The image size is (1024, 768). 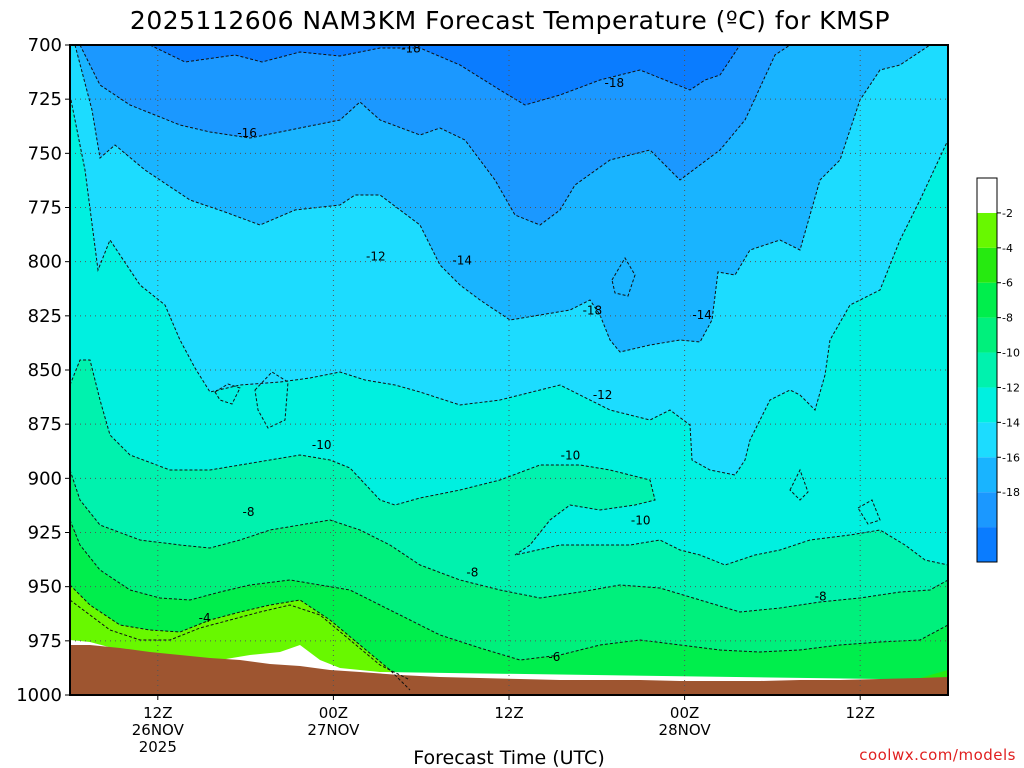 I want to click on colorbar-tick-label: -2, so click(x=1007, y=213).